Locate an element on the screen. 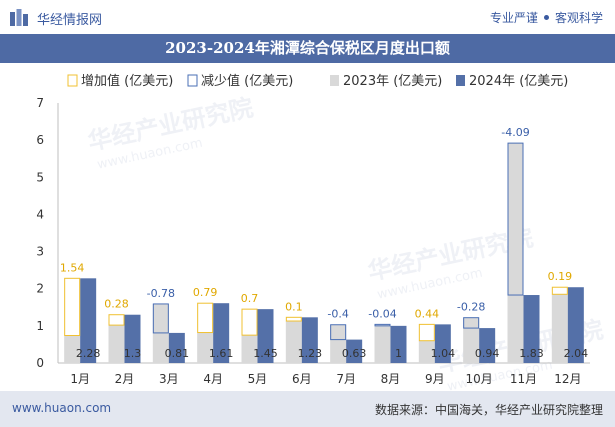 The image size is (615, 427). x-tick-label: 11月 is located at coordinates (523, 379).